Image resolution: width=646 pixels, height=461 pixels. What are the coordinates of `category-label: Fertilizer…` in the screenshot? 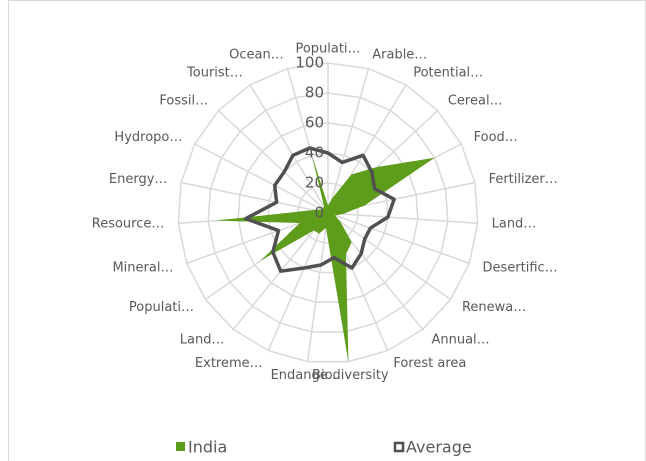 It's located at (523, 179).